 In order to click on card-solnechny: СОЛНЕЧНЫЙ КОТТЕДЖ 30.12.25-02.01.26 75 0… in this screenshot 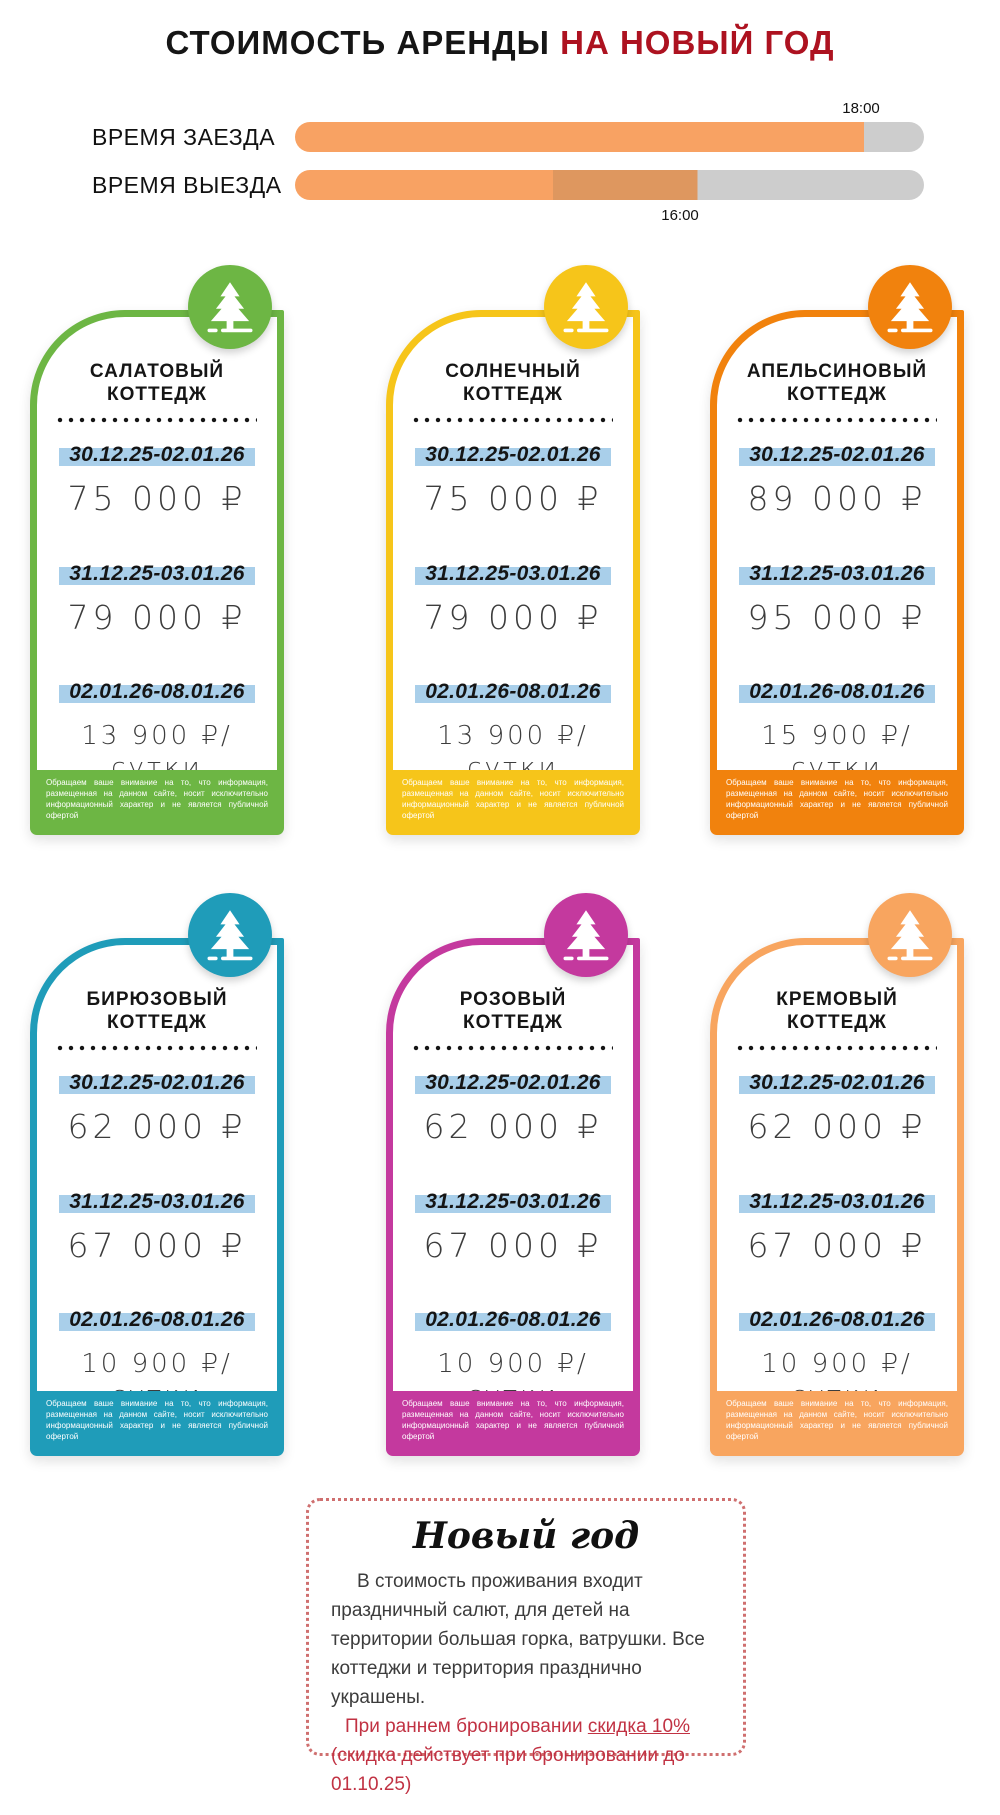, I will do `click(513, 550)`.